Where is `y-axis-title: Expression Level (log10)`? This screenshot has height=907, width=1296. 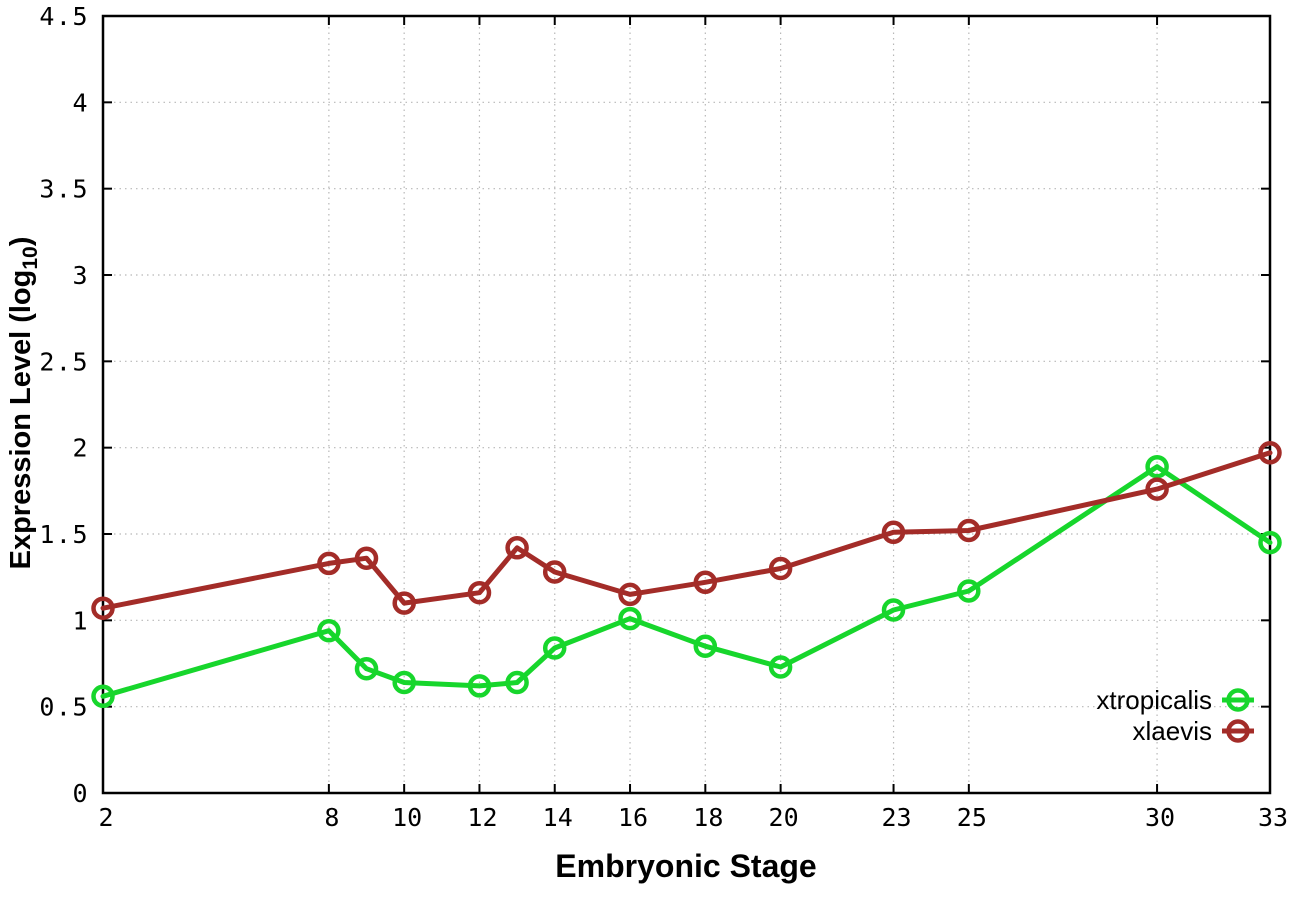
y-axis-title: Expression Level (log10) is located at coordinates (23, 403).